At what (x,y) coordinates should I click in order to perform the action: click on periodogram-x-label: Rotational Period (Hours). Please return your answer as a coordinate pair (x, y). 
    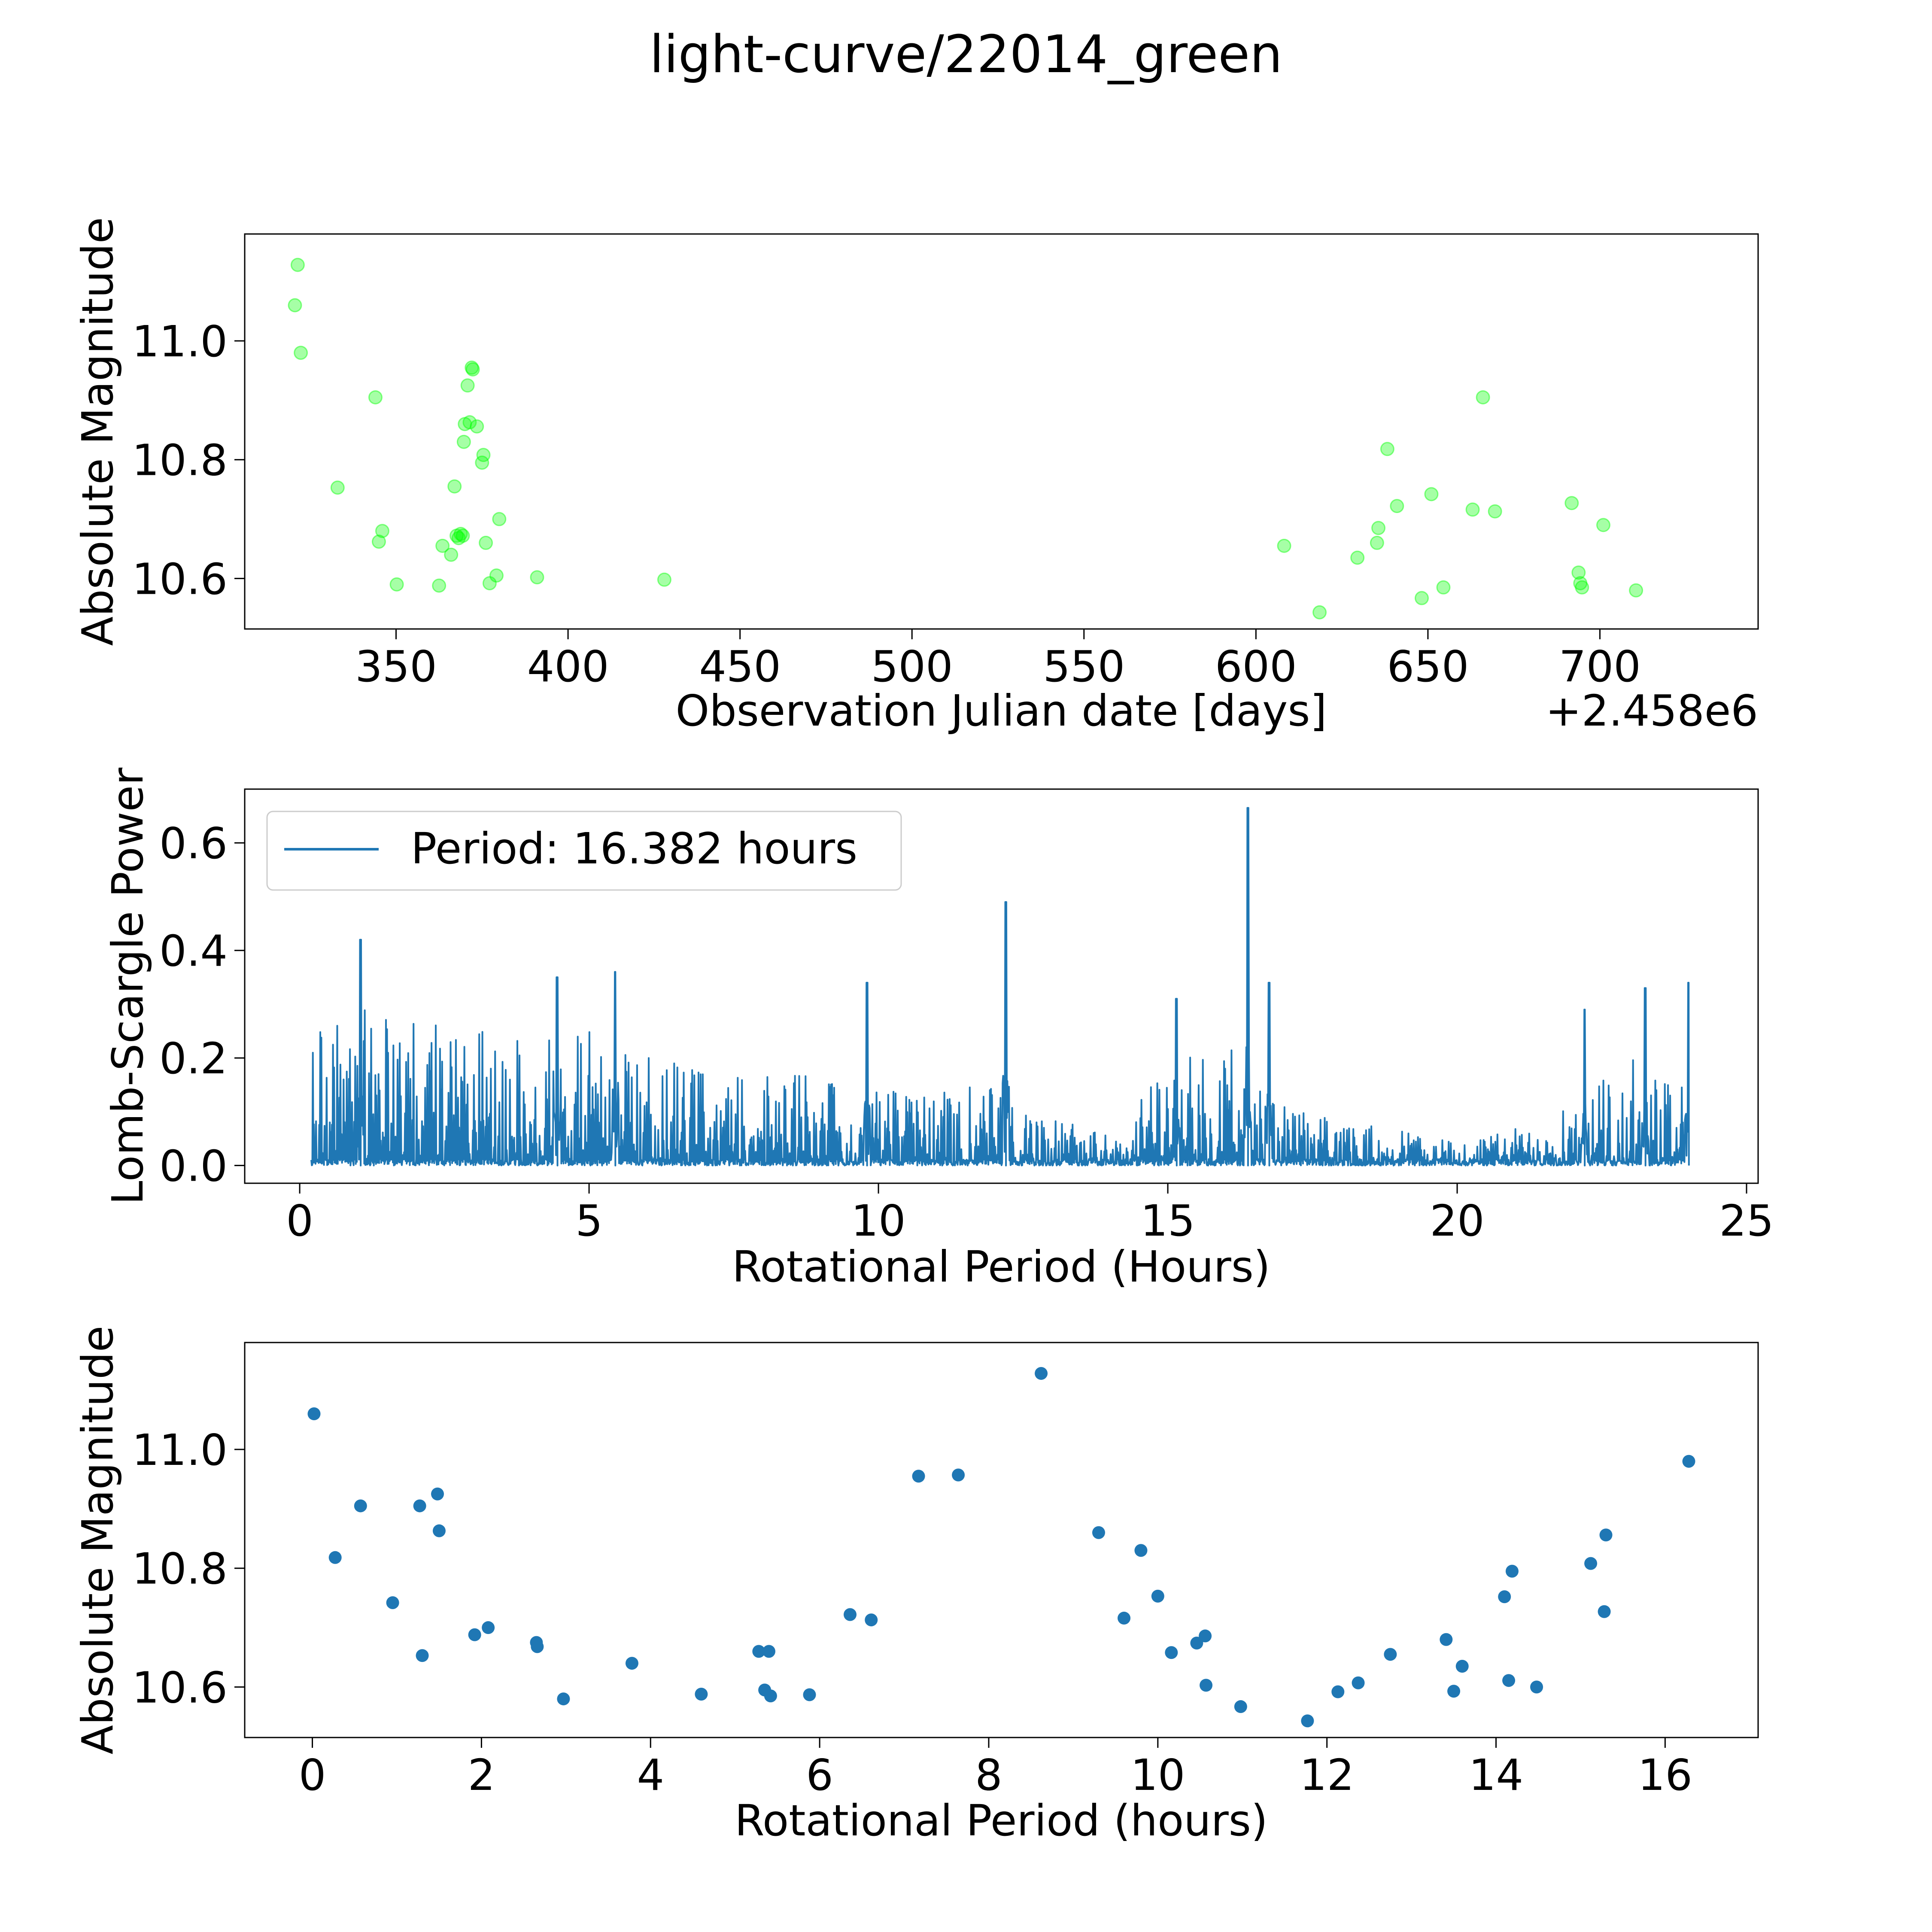
    Looking at the image, I should click on (1001, 1267).